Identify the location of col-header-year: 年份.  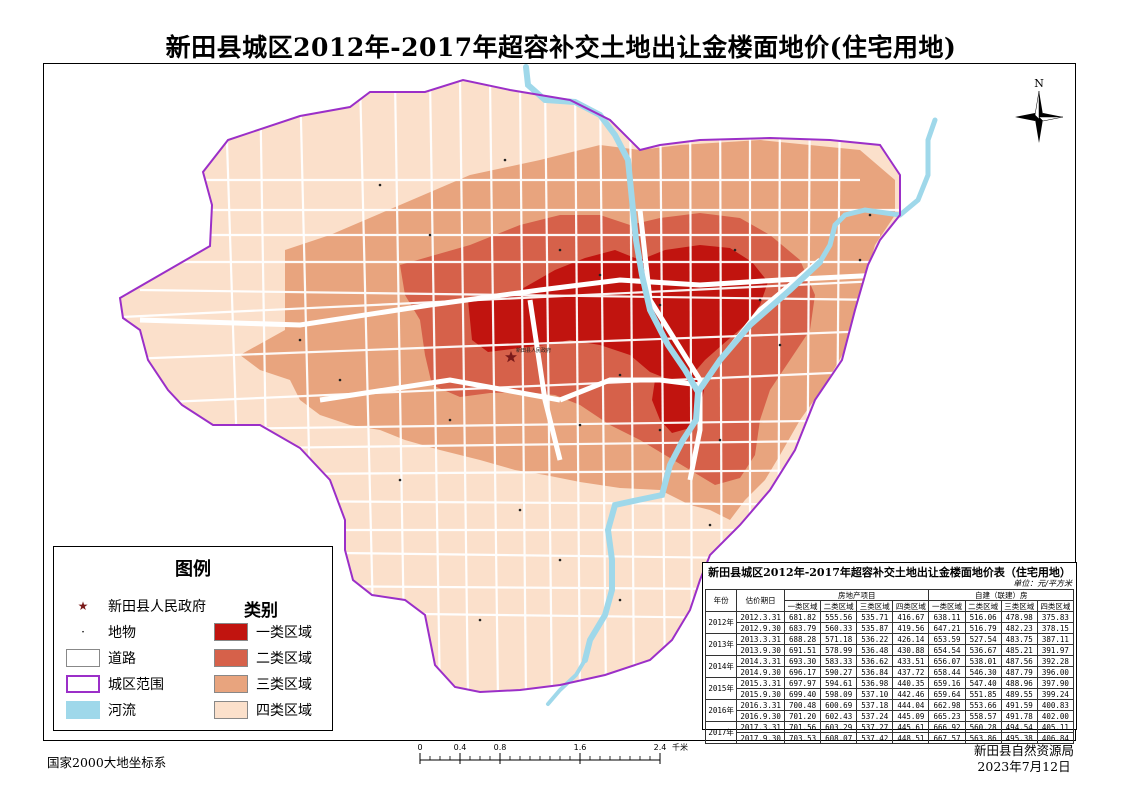
(721, 600).